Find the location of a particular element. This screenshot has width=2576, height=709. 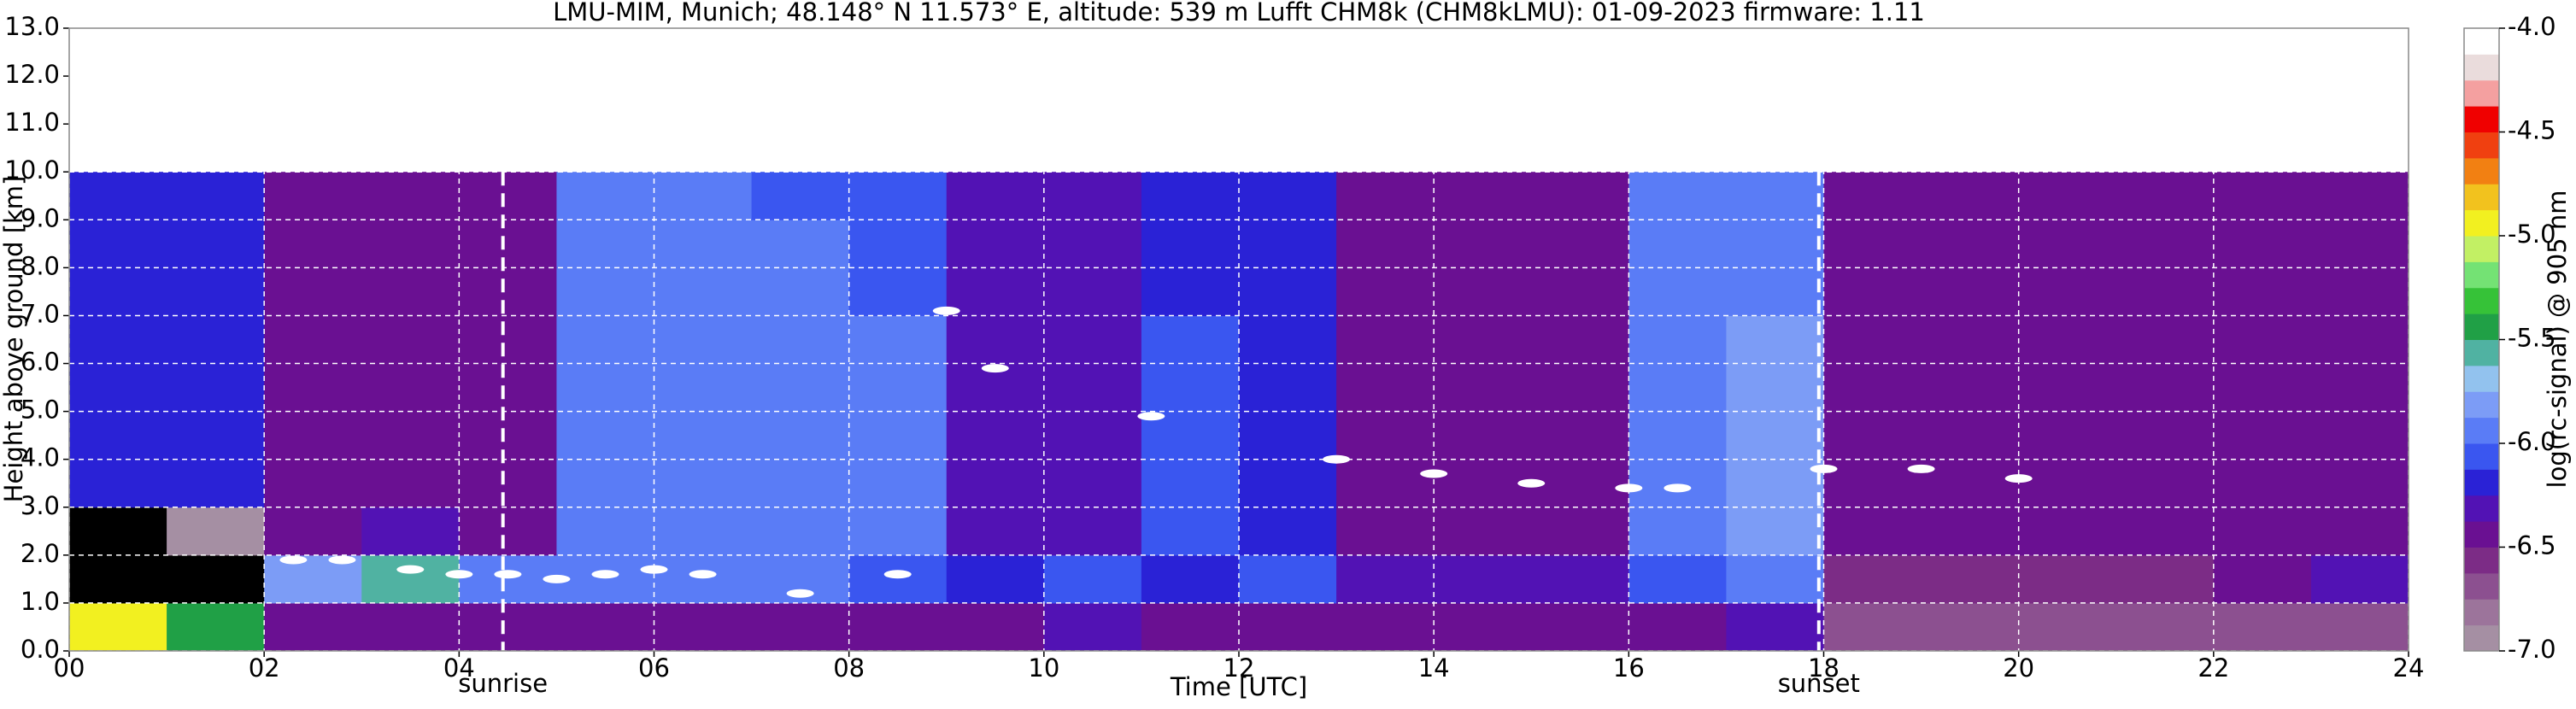

y-tick-label: 8.0 is located at coordinates (40, 265).